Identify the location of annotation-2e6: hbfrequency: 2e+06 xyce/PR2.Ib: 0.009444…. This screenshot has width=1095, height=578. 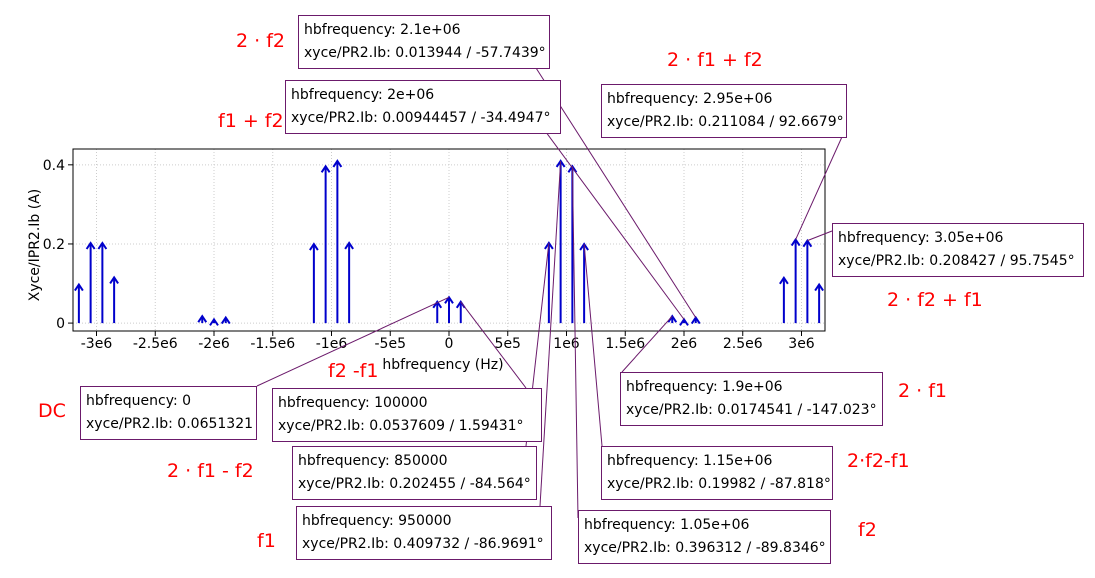
(423, 107).